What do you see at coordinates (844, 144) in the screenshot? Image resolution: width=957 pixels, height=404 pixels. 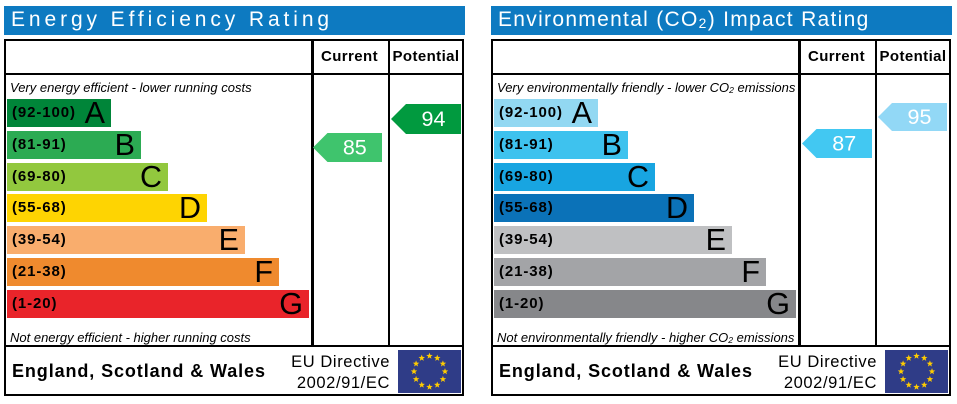 I see `svg-text: 87` at bounding box center [844, 144].